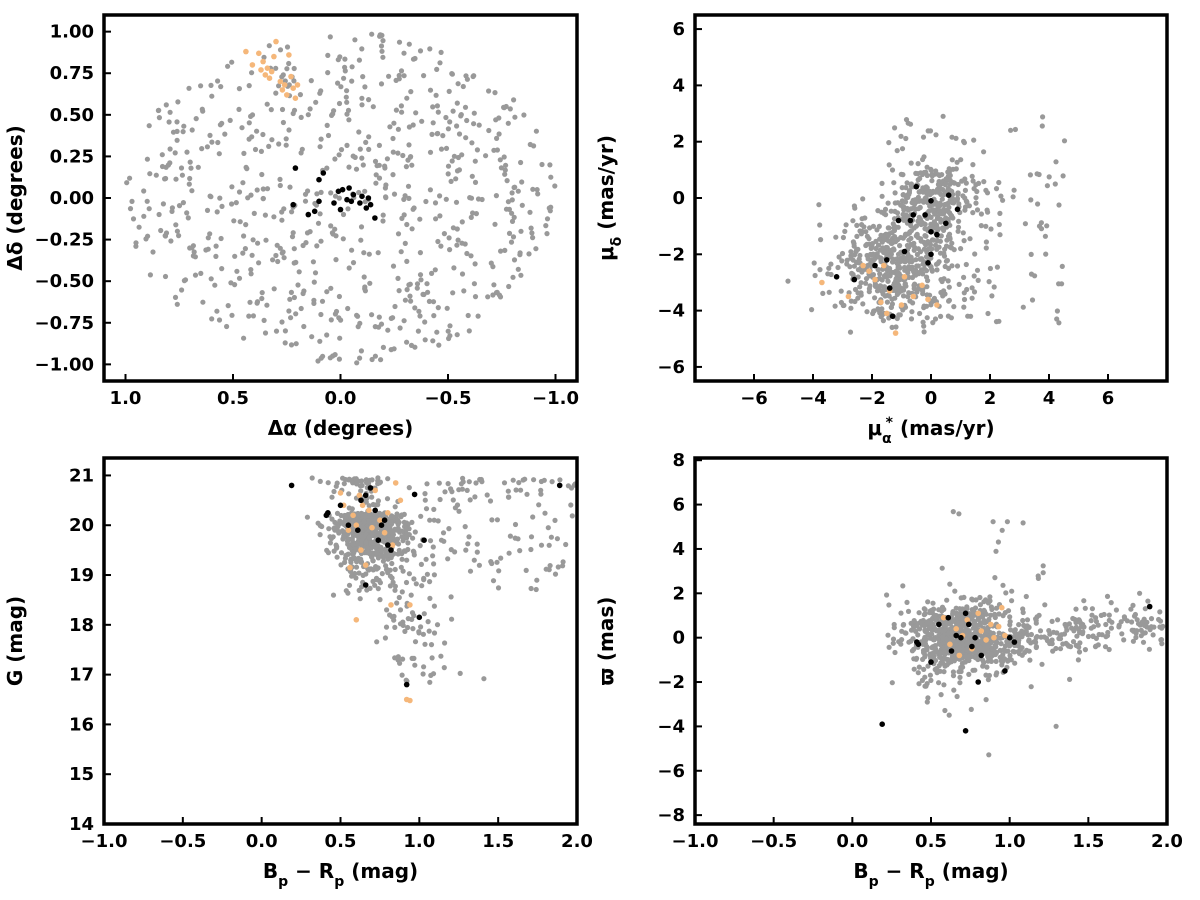 Image resolution: width=1200 pixels, height=900 pixels. What do you see at coordinates (341, 398) in the screenshot?
I see `x-tick-label: 0.0` at bounding box center [341, 398].